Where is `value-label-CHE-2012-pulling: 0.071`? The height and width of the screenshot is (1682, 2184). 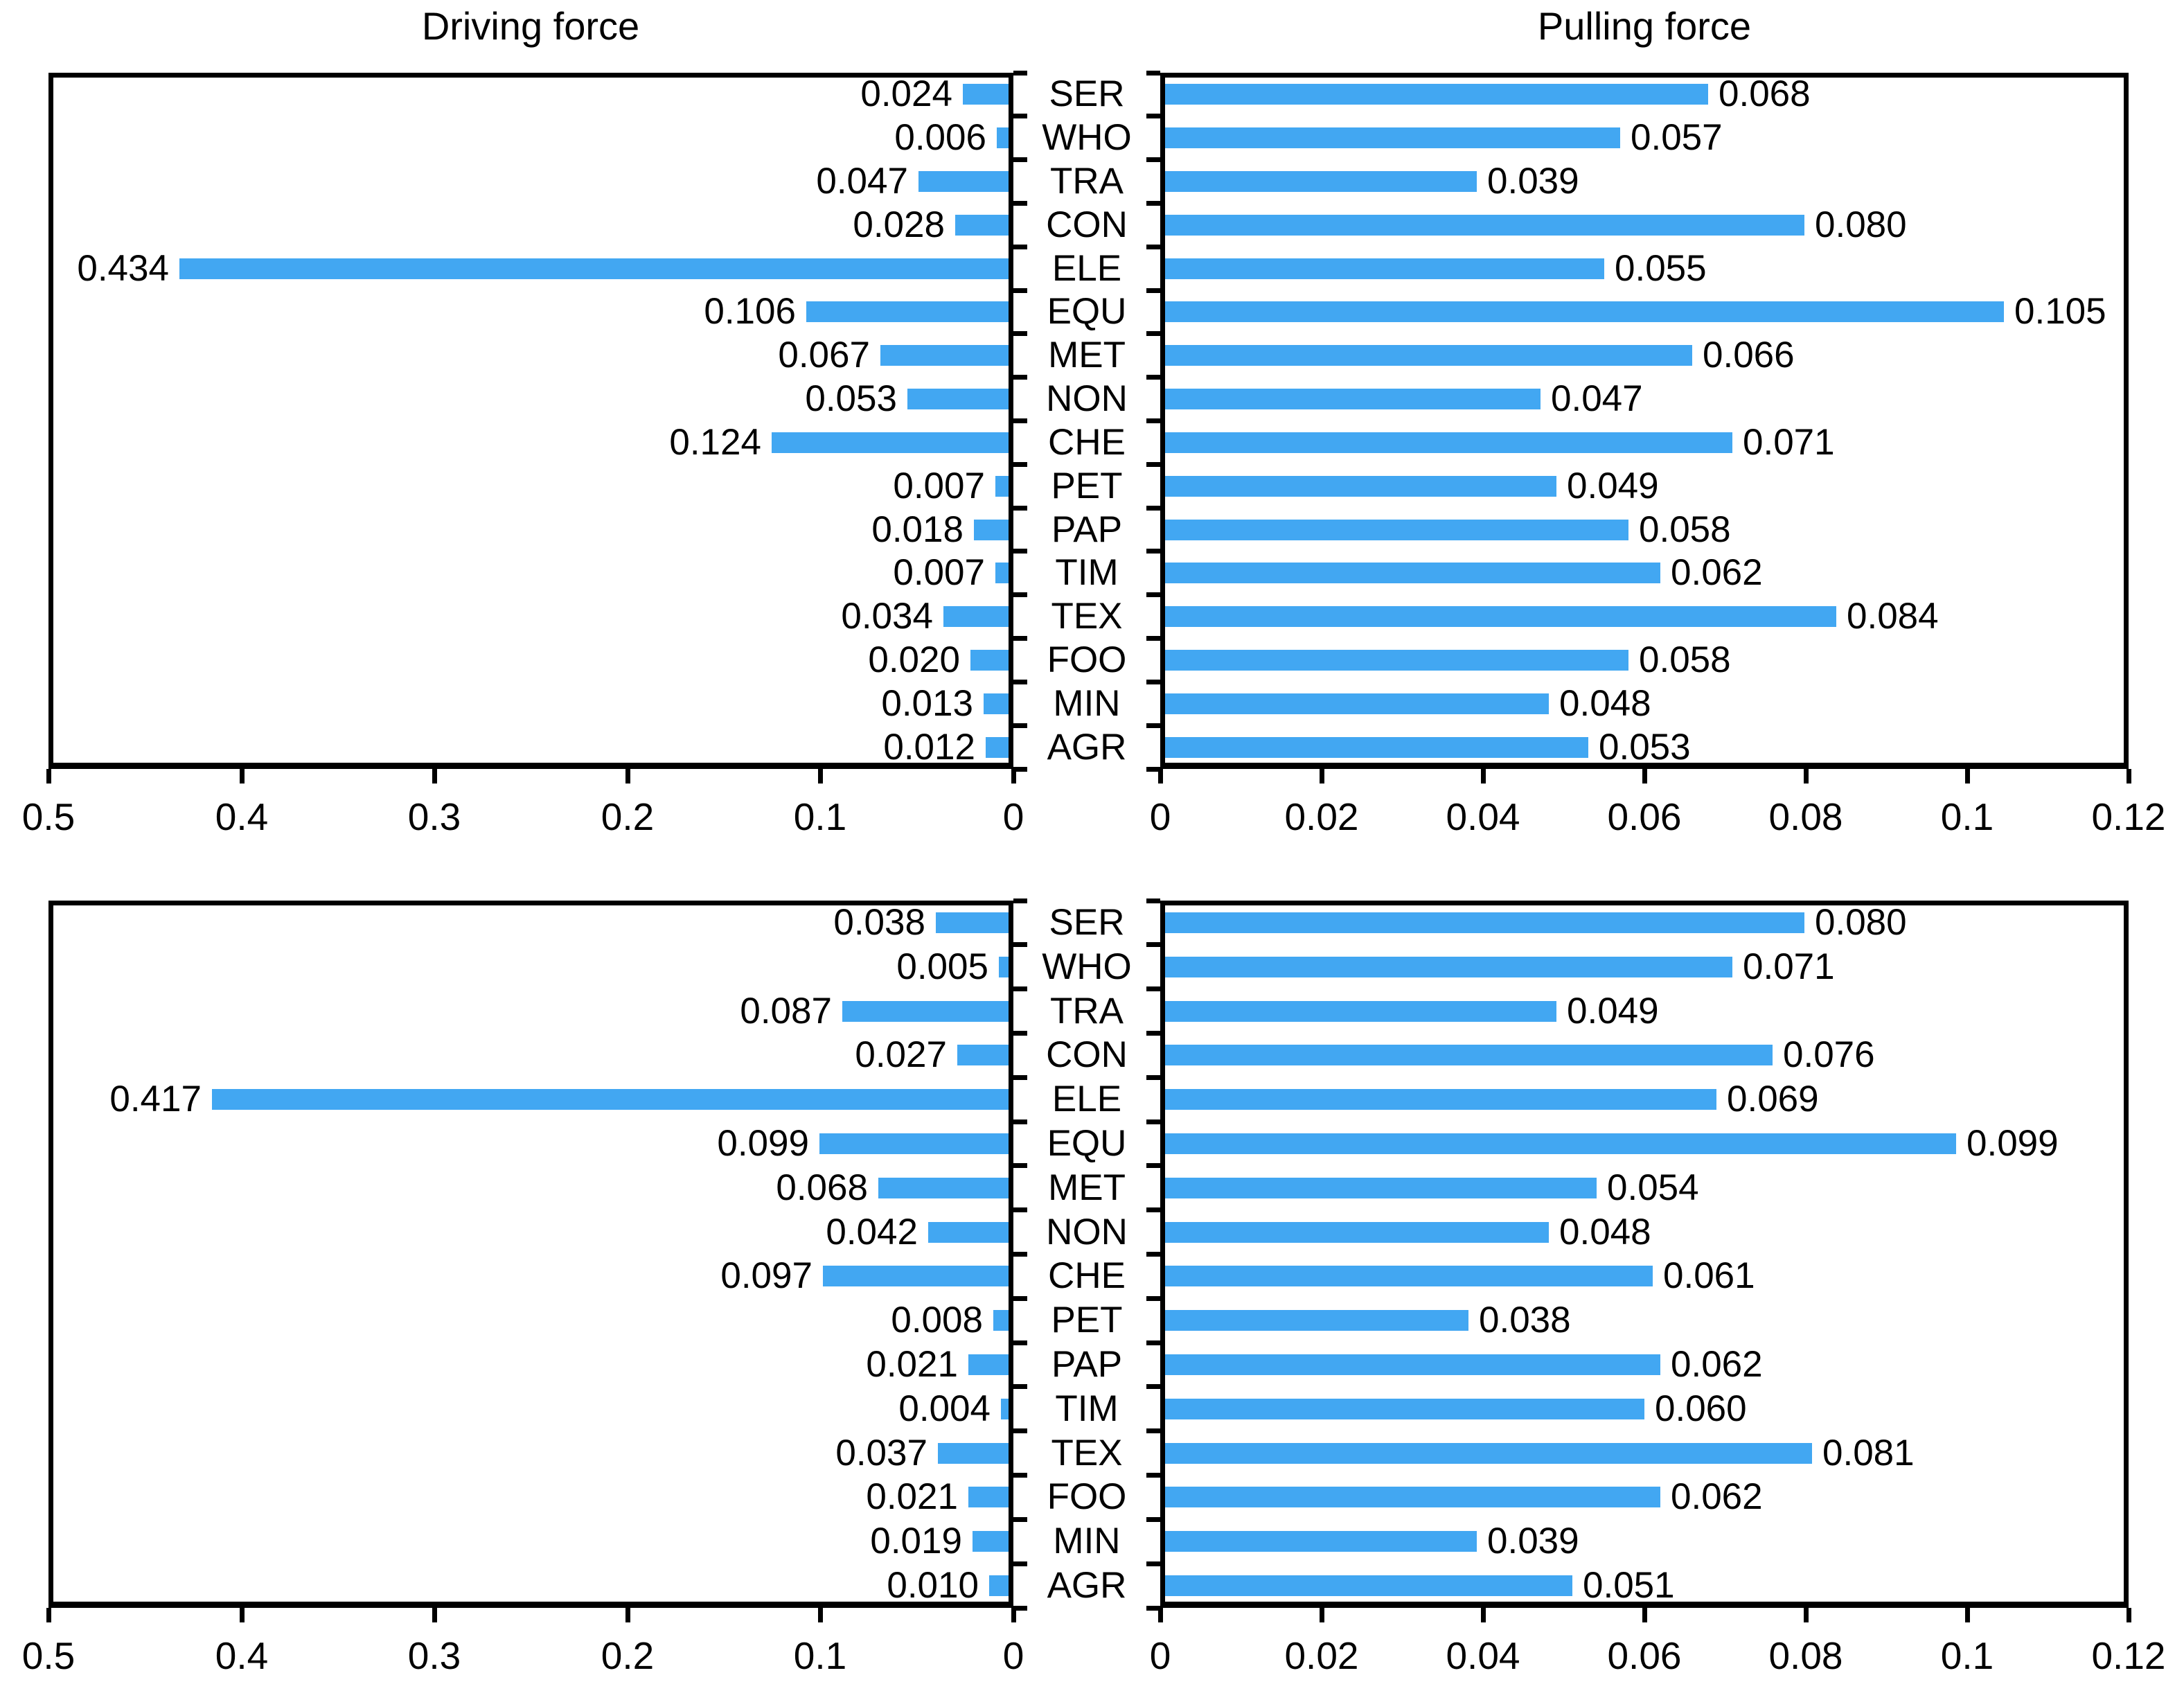
value-label-CHE-2012-pulling: 0.071 is located at coordinates (1789, 443).